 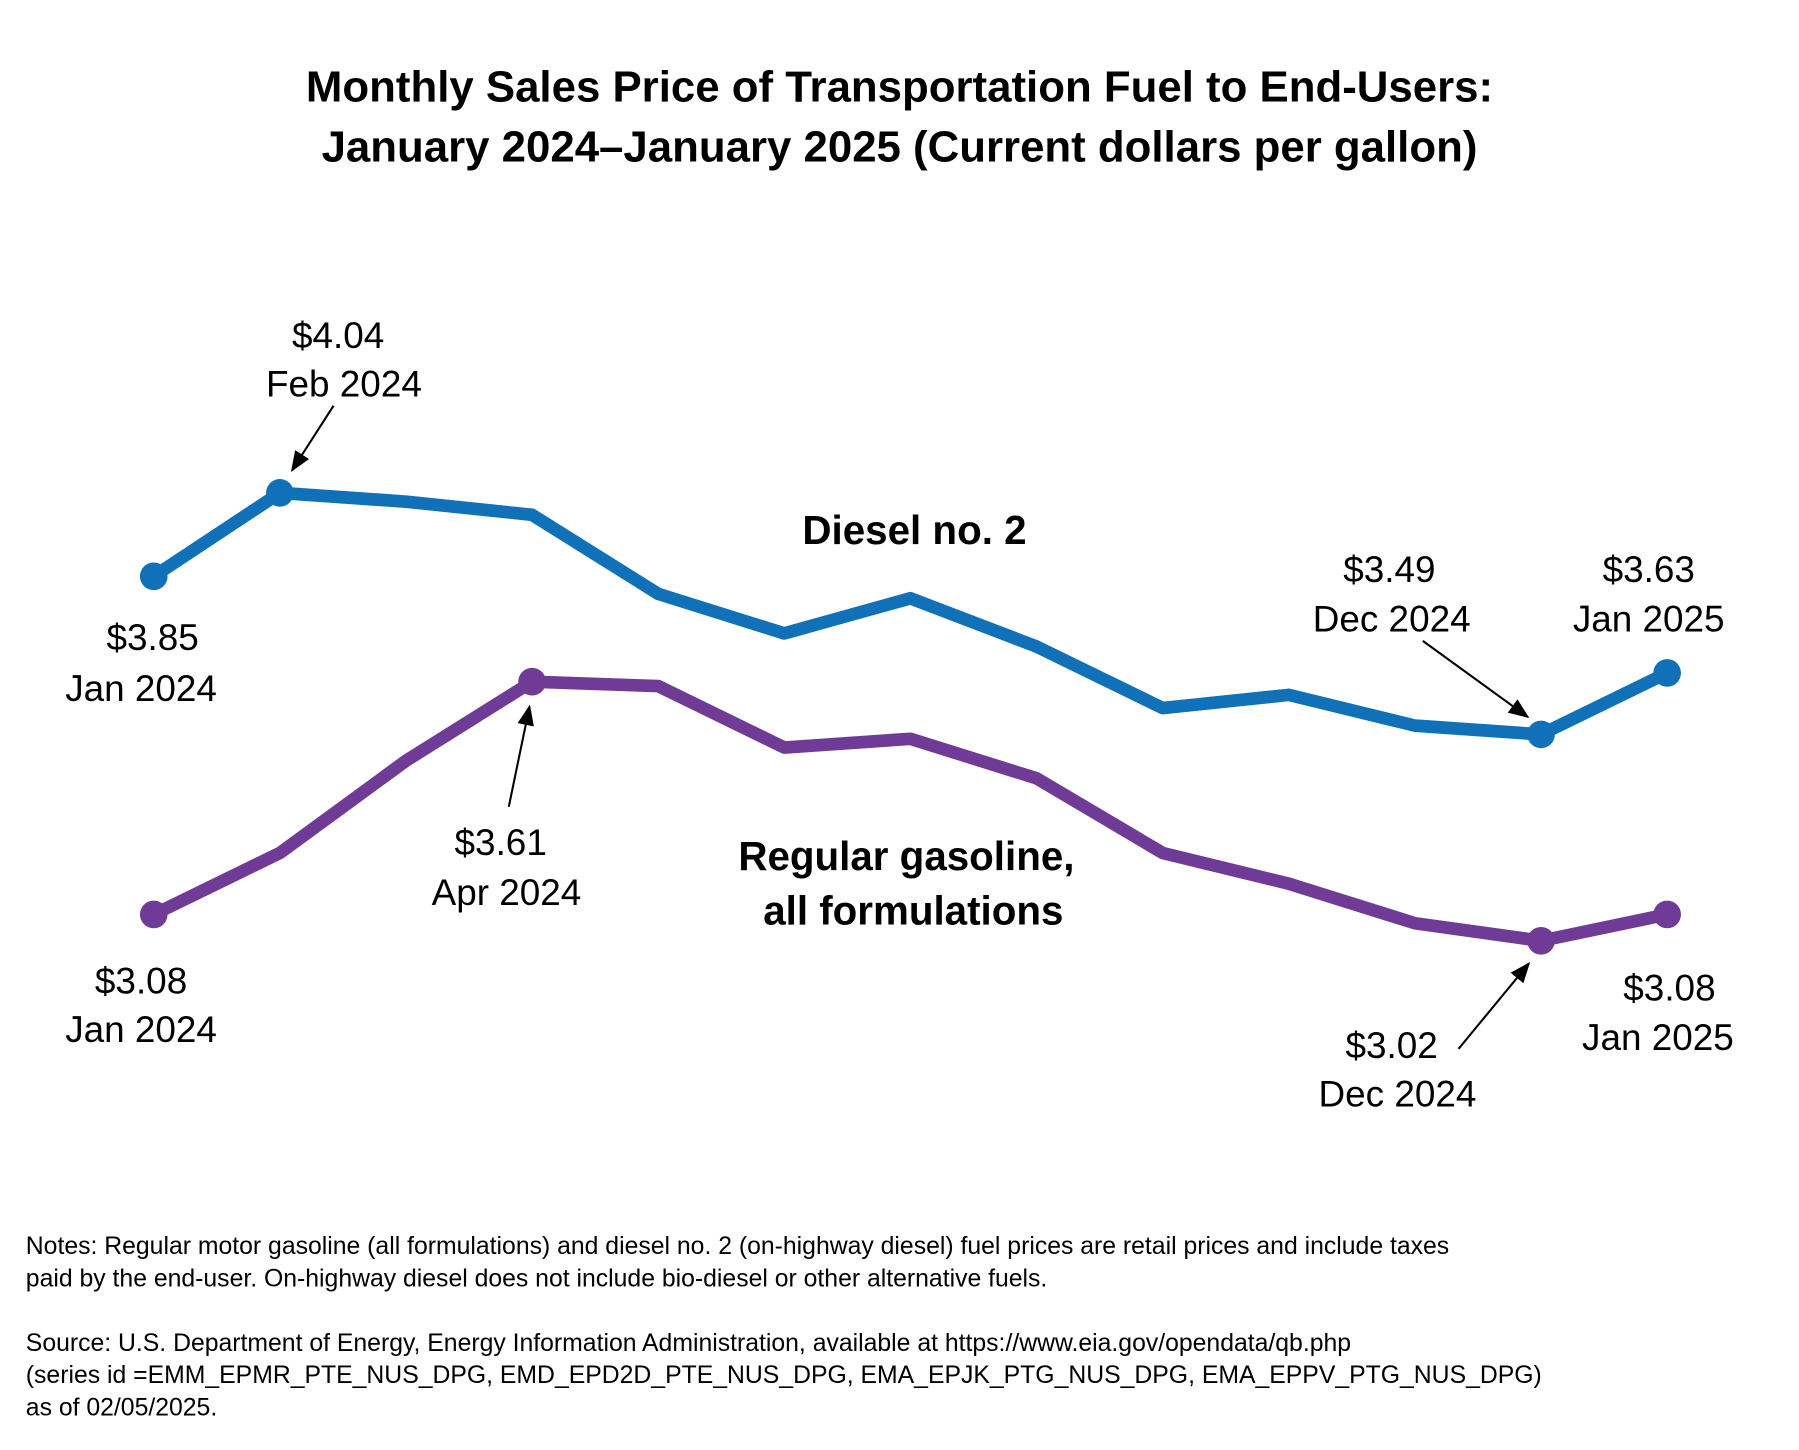 I want to click on data-label-diesel-dec24-value: $3.49, so click(x=1389, y=569).